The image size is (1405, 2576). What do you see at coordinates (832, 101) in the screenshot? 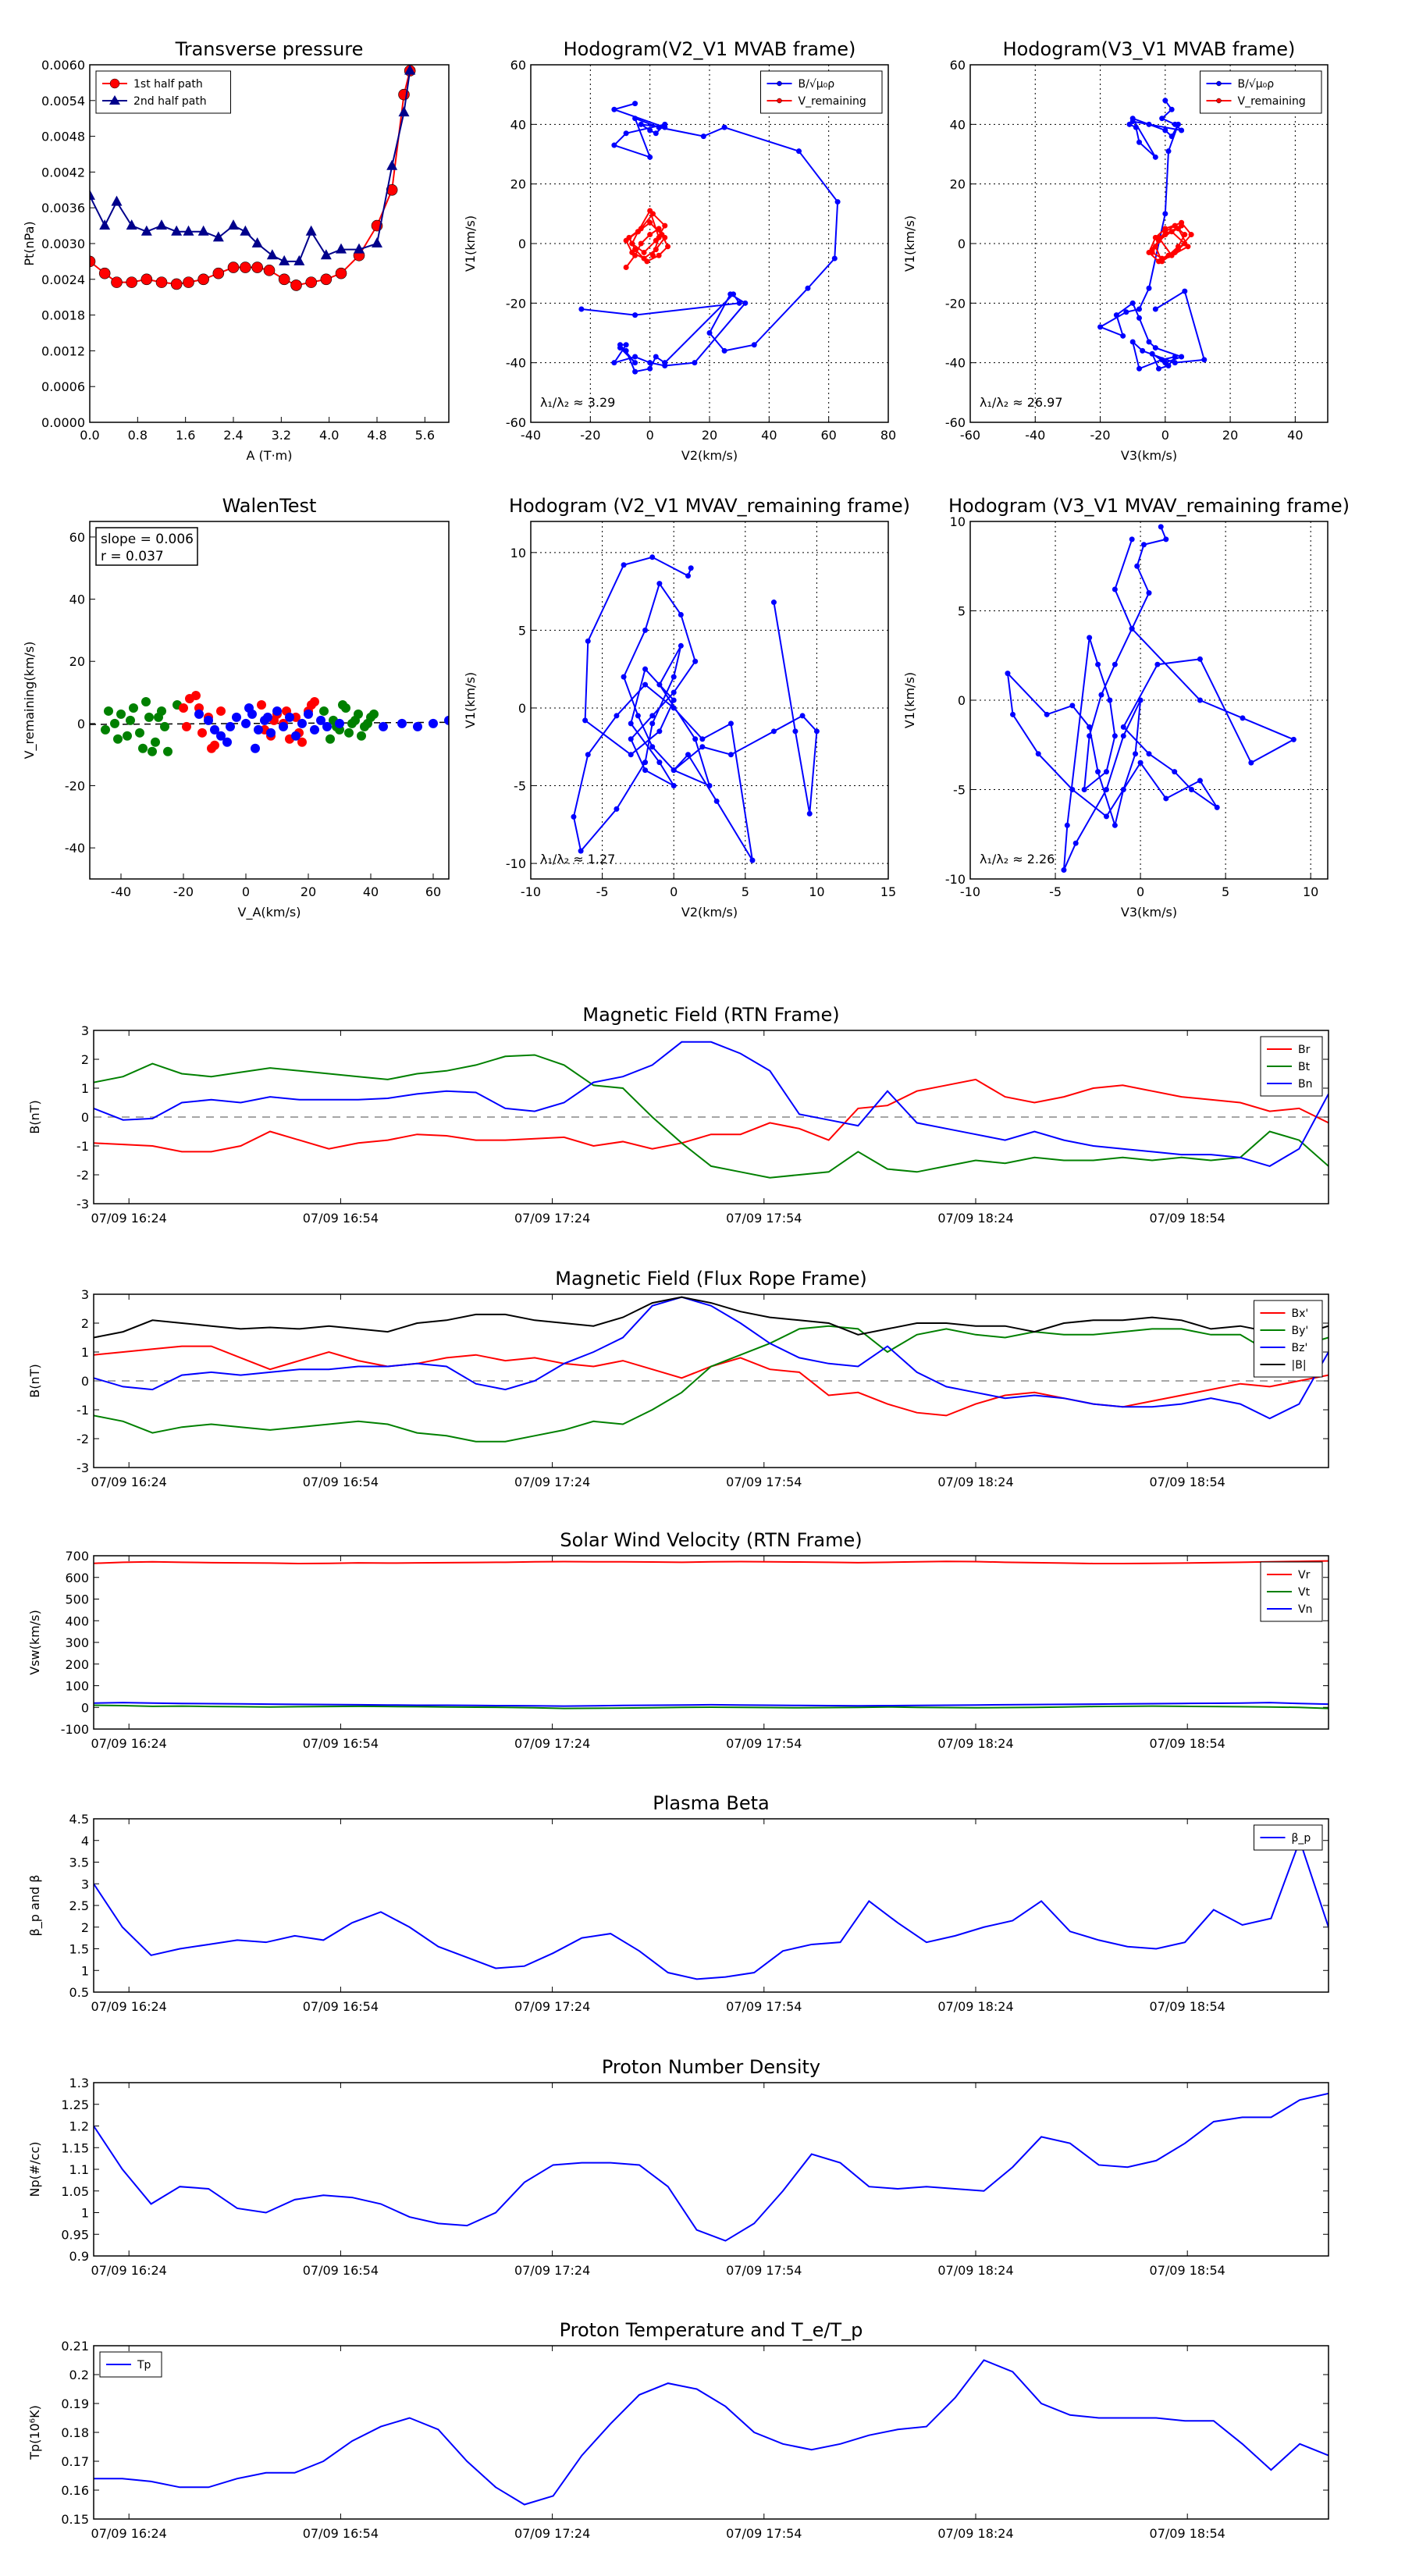
I see `legend-label: V_remaining` at bounding box center [832, 101].